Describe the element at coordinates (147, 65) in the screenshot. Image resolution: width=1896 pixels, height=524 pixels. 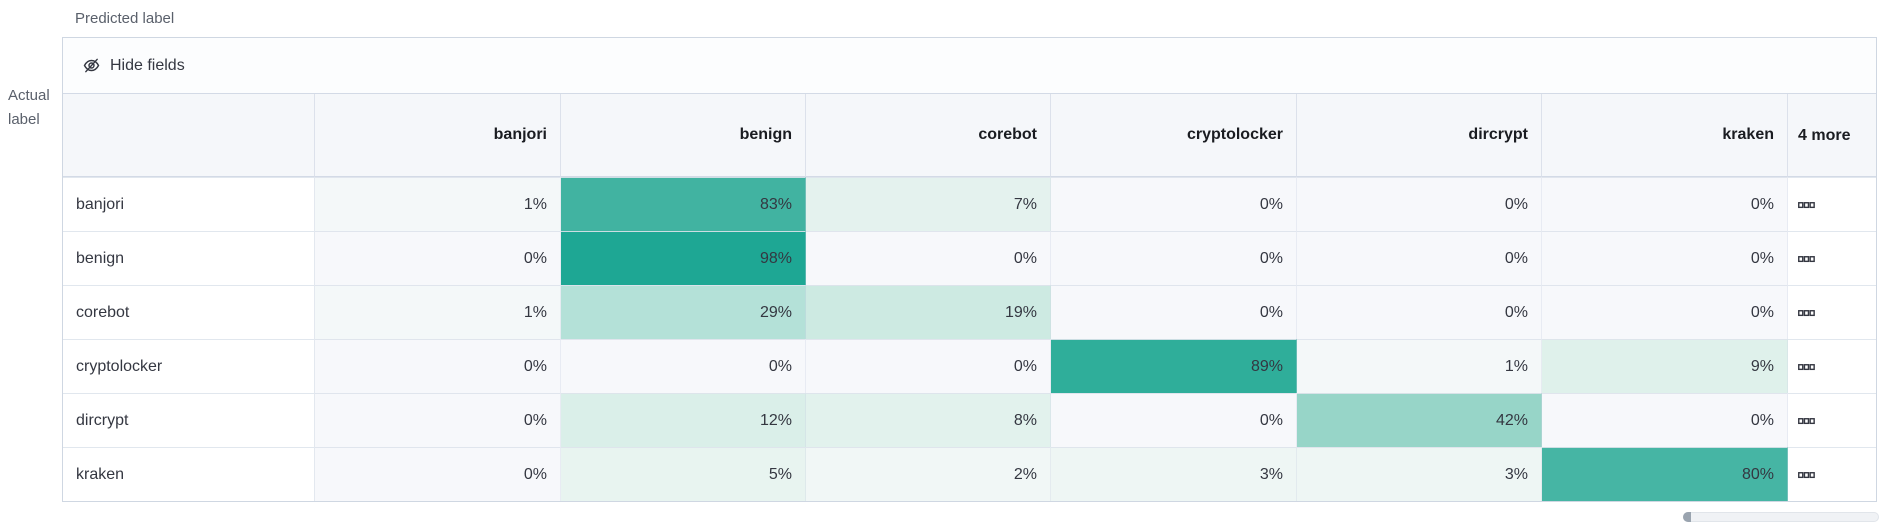
I see `hide-fields-label: Hide fields` at that location.